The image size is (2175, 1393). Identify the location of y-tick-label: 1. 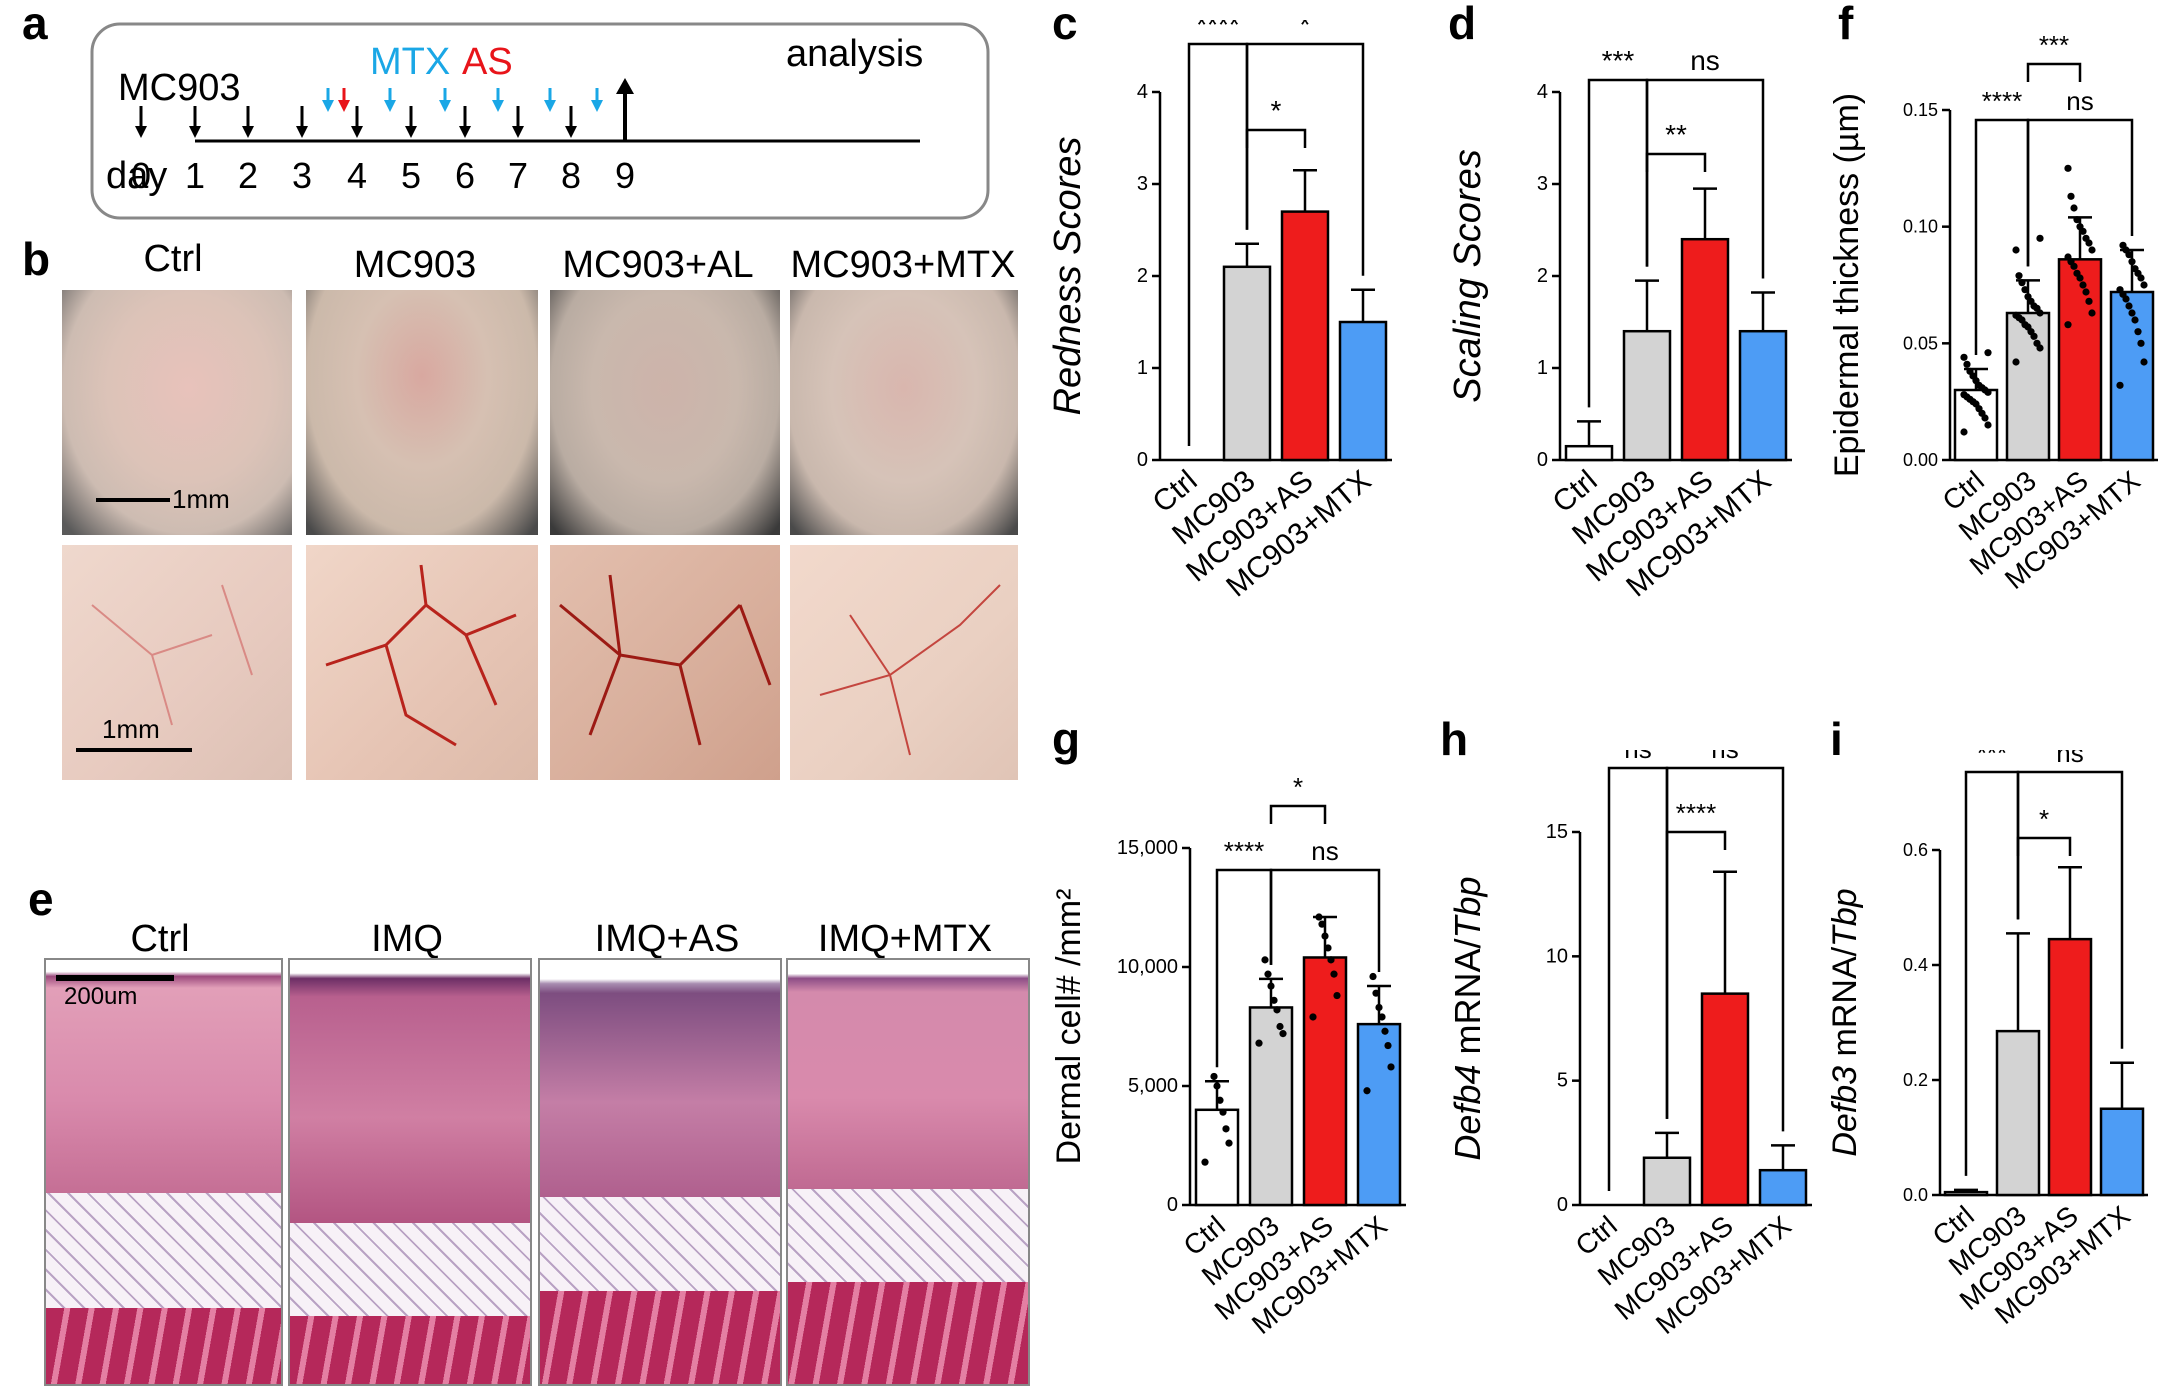
(1142, 368).